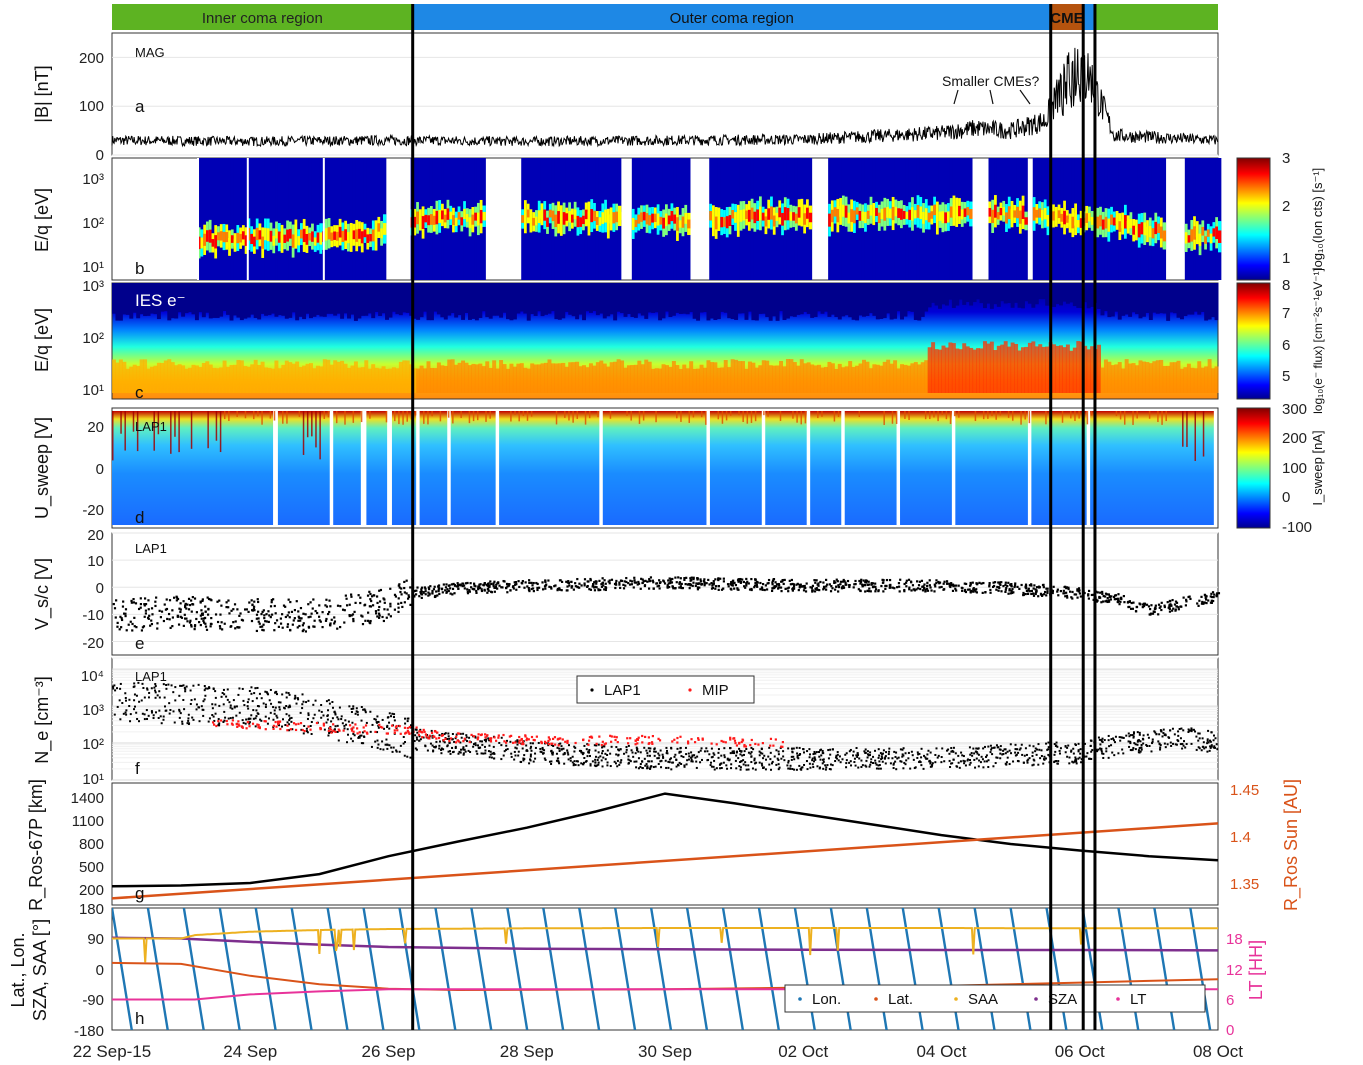 Image resolution: width=1363 pixels, height=1065 pixels. What do you see at coordinates (1280, 468) in the screenshot?
I see `colorbar-d: -100 0 100 200 300 I_sweep [nA]` at bounding box center [1280, 468].